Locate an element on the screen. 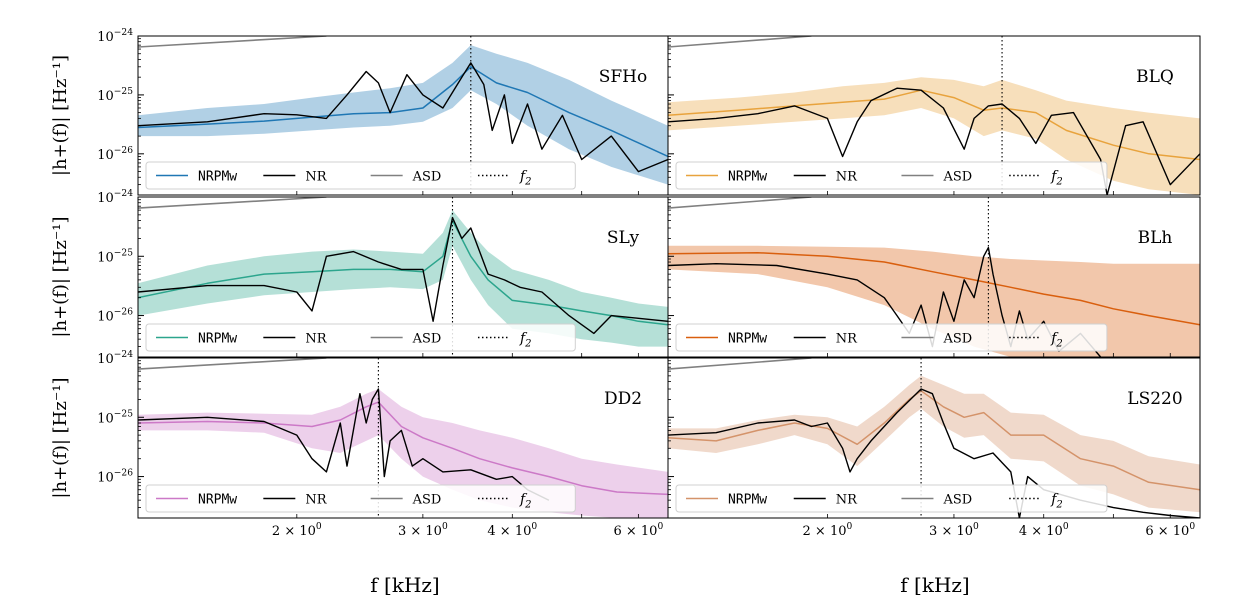 Image resolution: width=1245 pixels, height=601 pixels. eos-label: DD2 is located at coordinates (623, 399).